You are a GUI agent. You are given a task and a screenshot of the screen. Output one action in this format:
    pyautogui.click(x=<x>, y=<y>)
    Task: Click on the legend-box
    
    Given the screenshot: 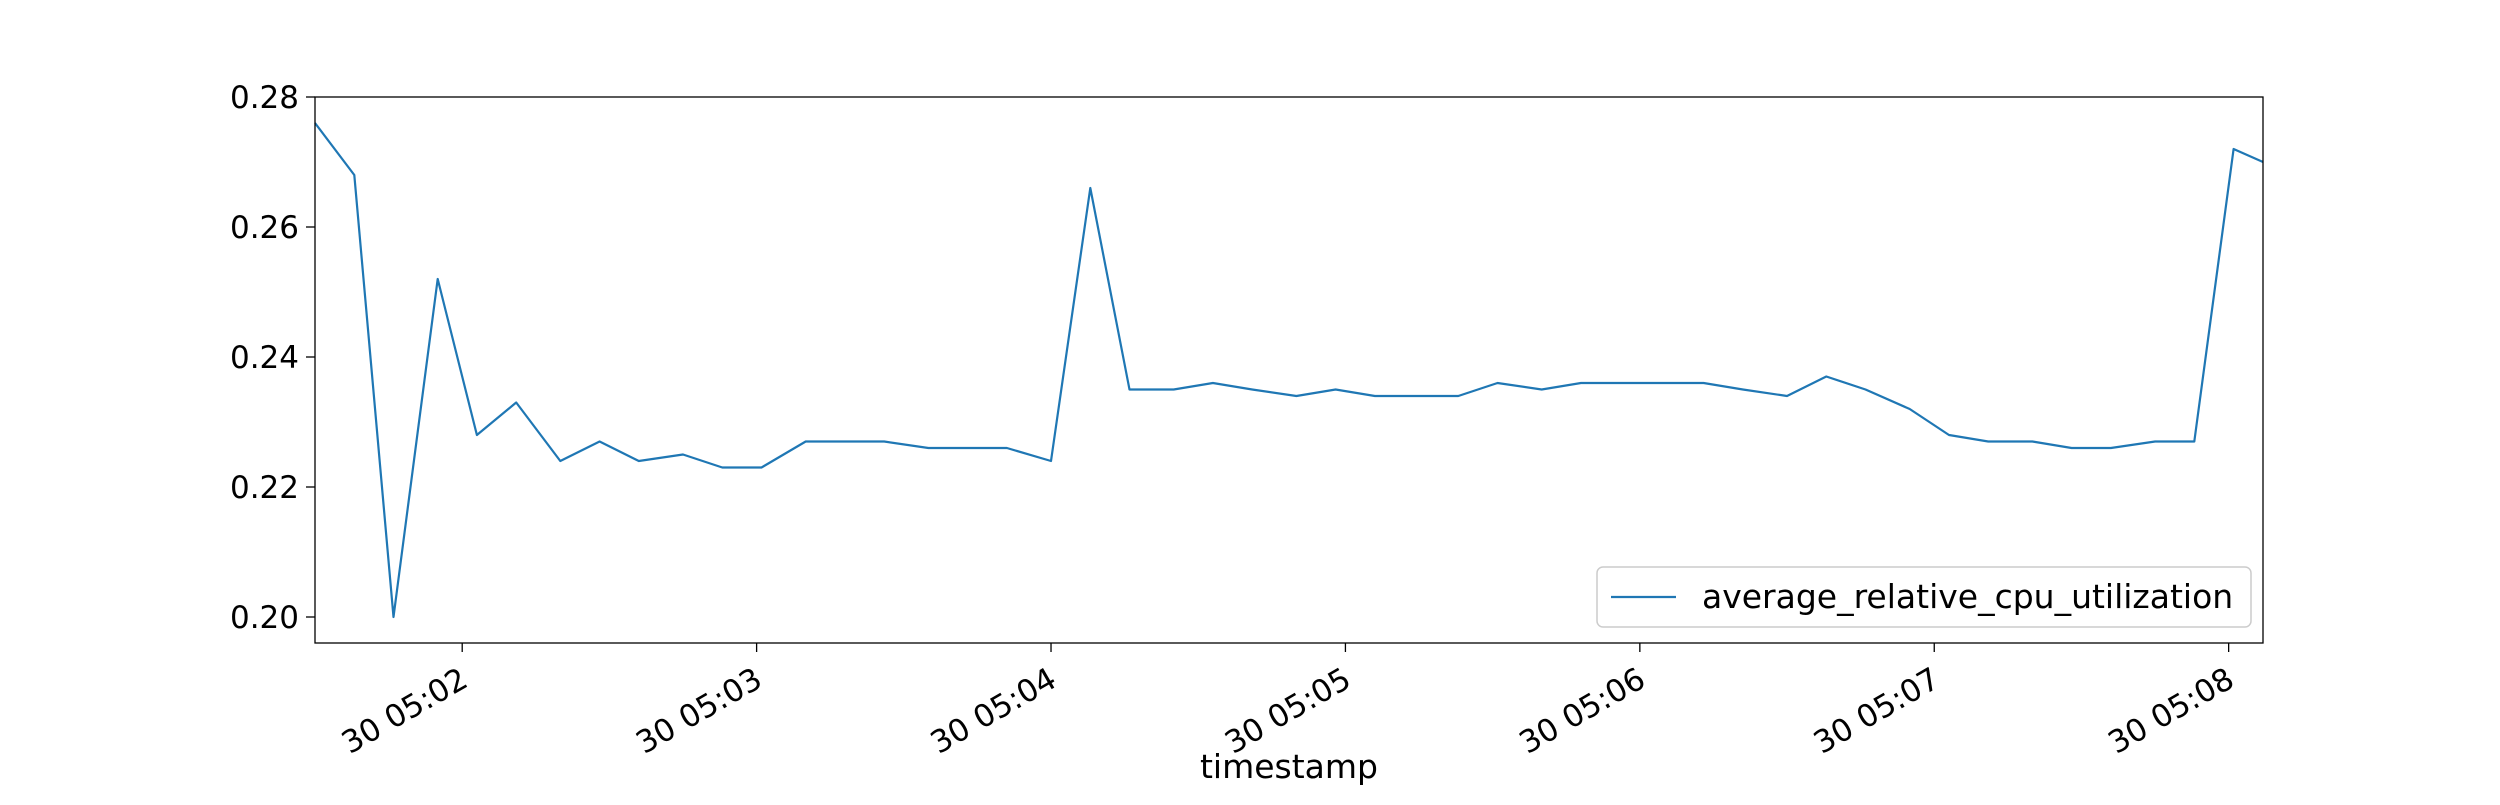 What is the action you would take?
    pyautogui.click(x=1924, y=597)
    